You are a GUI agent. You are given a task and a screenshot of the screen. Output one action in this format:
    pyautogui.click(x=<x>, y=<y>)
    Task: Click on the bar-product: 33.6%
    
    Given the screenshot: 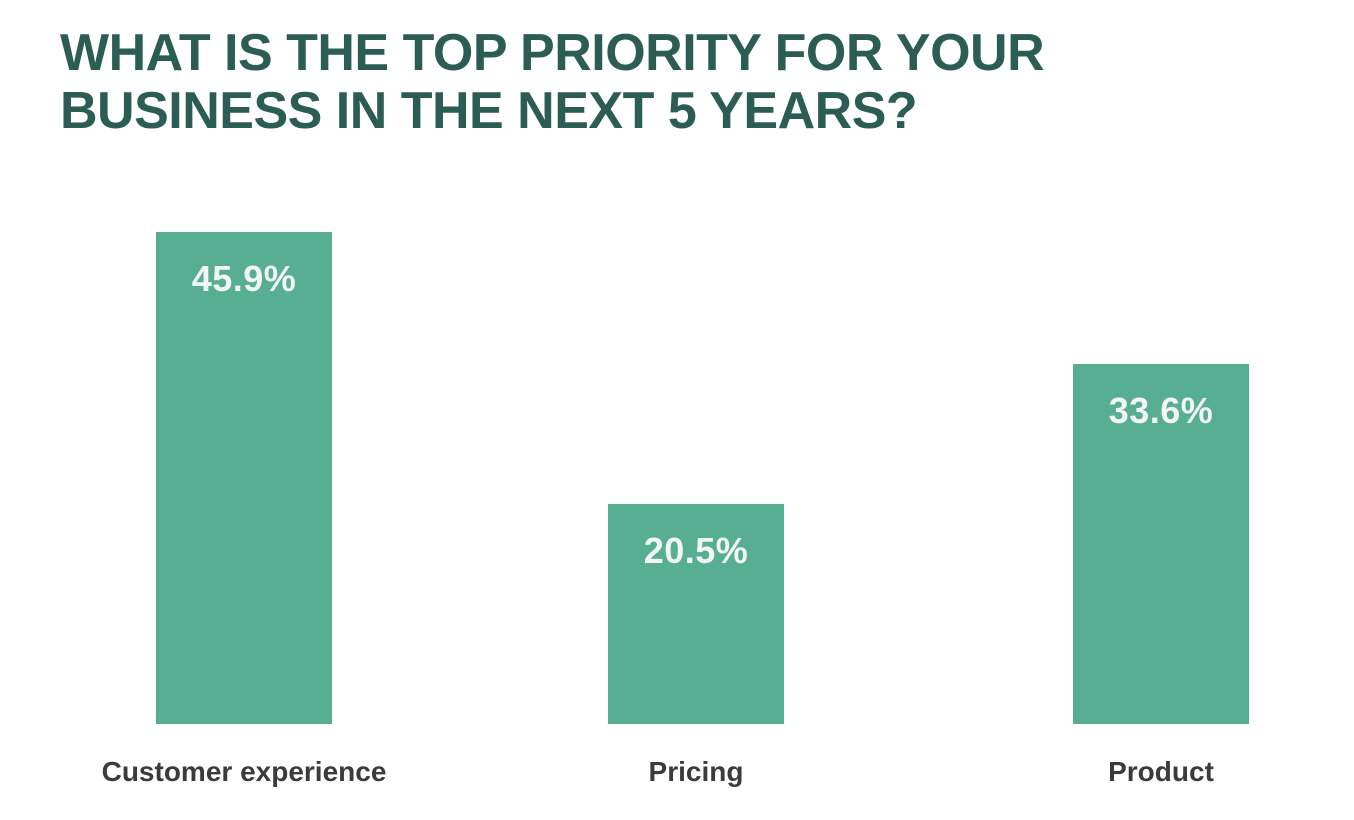 What is the action you would take?
    pyautogui.click(x=1161, y=544)
    